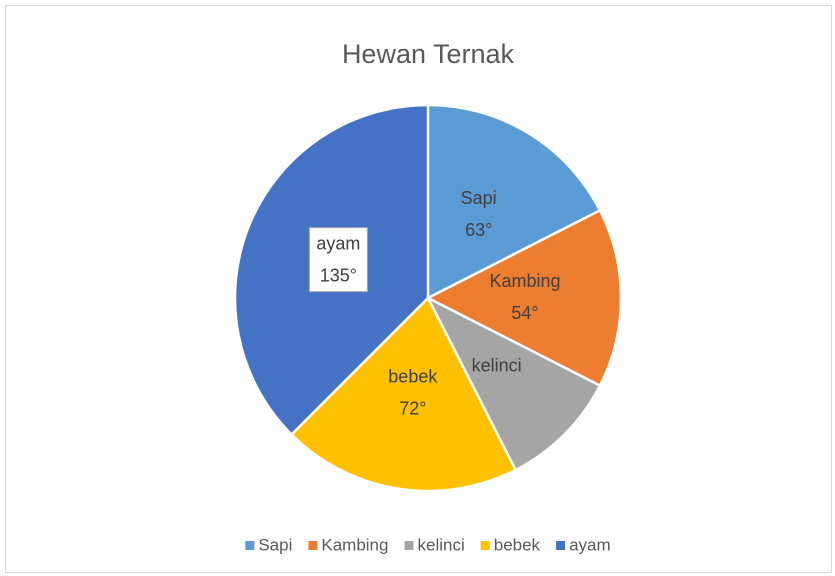 This screenshot has width=835, height=576. Describe the element at coordinates (524, 313) in the screenshot. I see `data-label-value: 54°` at that location.